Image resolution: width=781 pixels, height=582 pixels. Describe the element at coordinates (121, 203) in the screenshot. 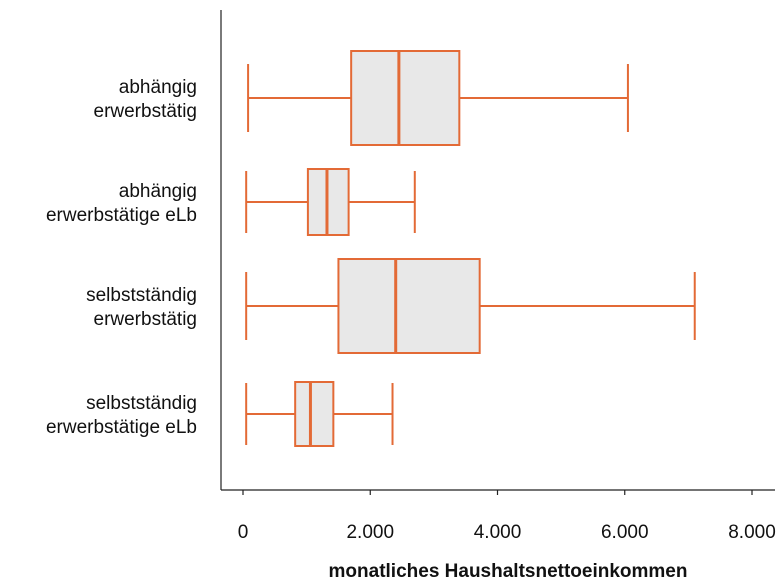

I see `category-label-2: abhängig erwerbstätige eLb` at that location.